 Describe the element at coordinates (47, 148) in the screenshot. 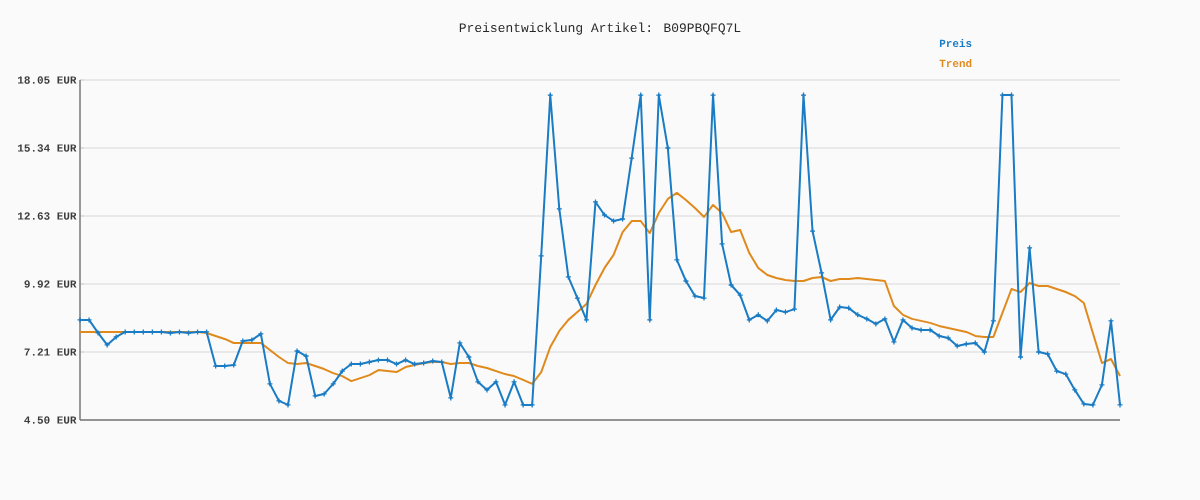

I see `y-tick-label: 15.34 EUR` at that location.